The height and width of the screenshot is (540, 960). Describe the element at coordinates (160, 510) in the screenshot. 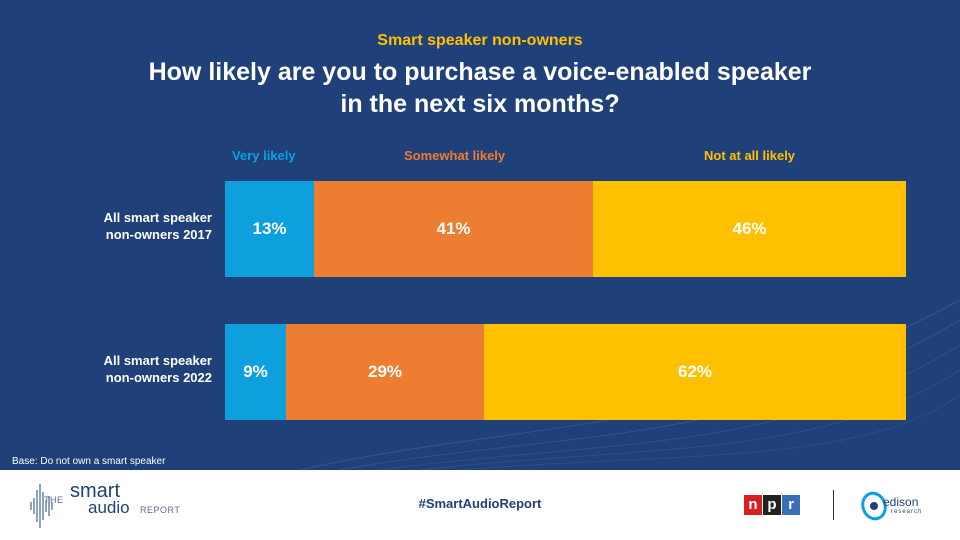

I see `brand-report: REPORT` at that location.